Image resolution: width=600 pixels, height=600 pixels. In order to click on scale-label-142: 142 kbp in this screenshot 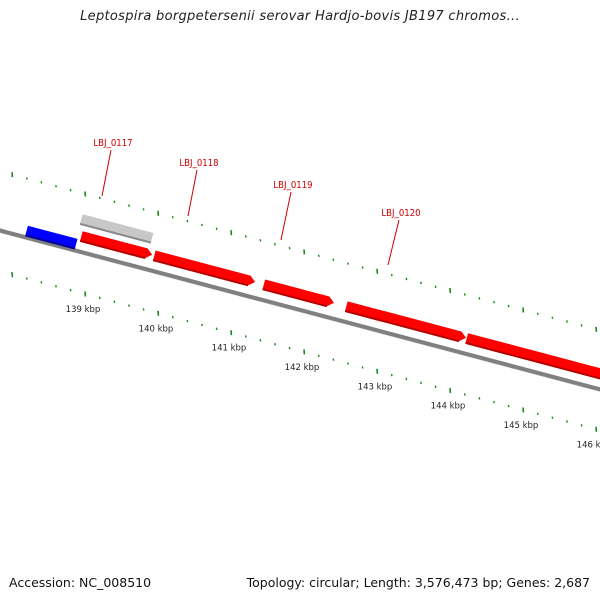, I will do `click(302, 368)`.